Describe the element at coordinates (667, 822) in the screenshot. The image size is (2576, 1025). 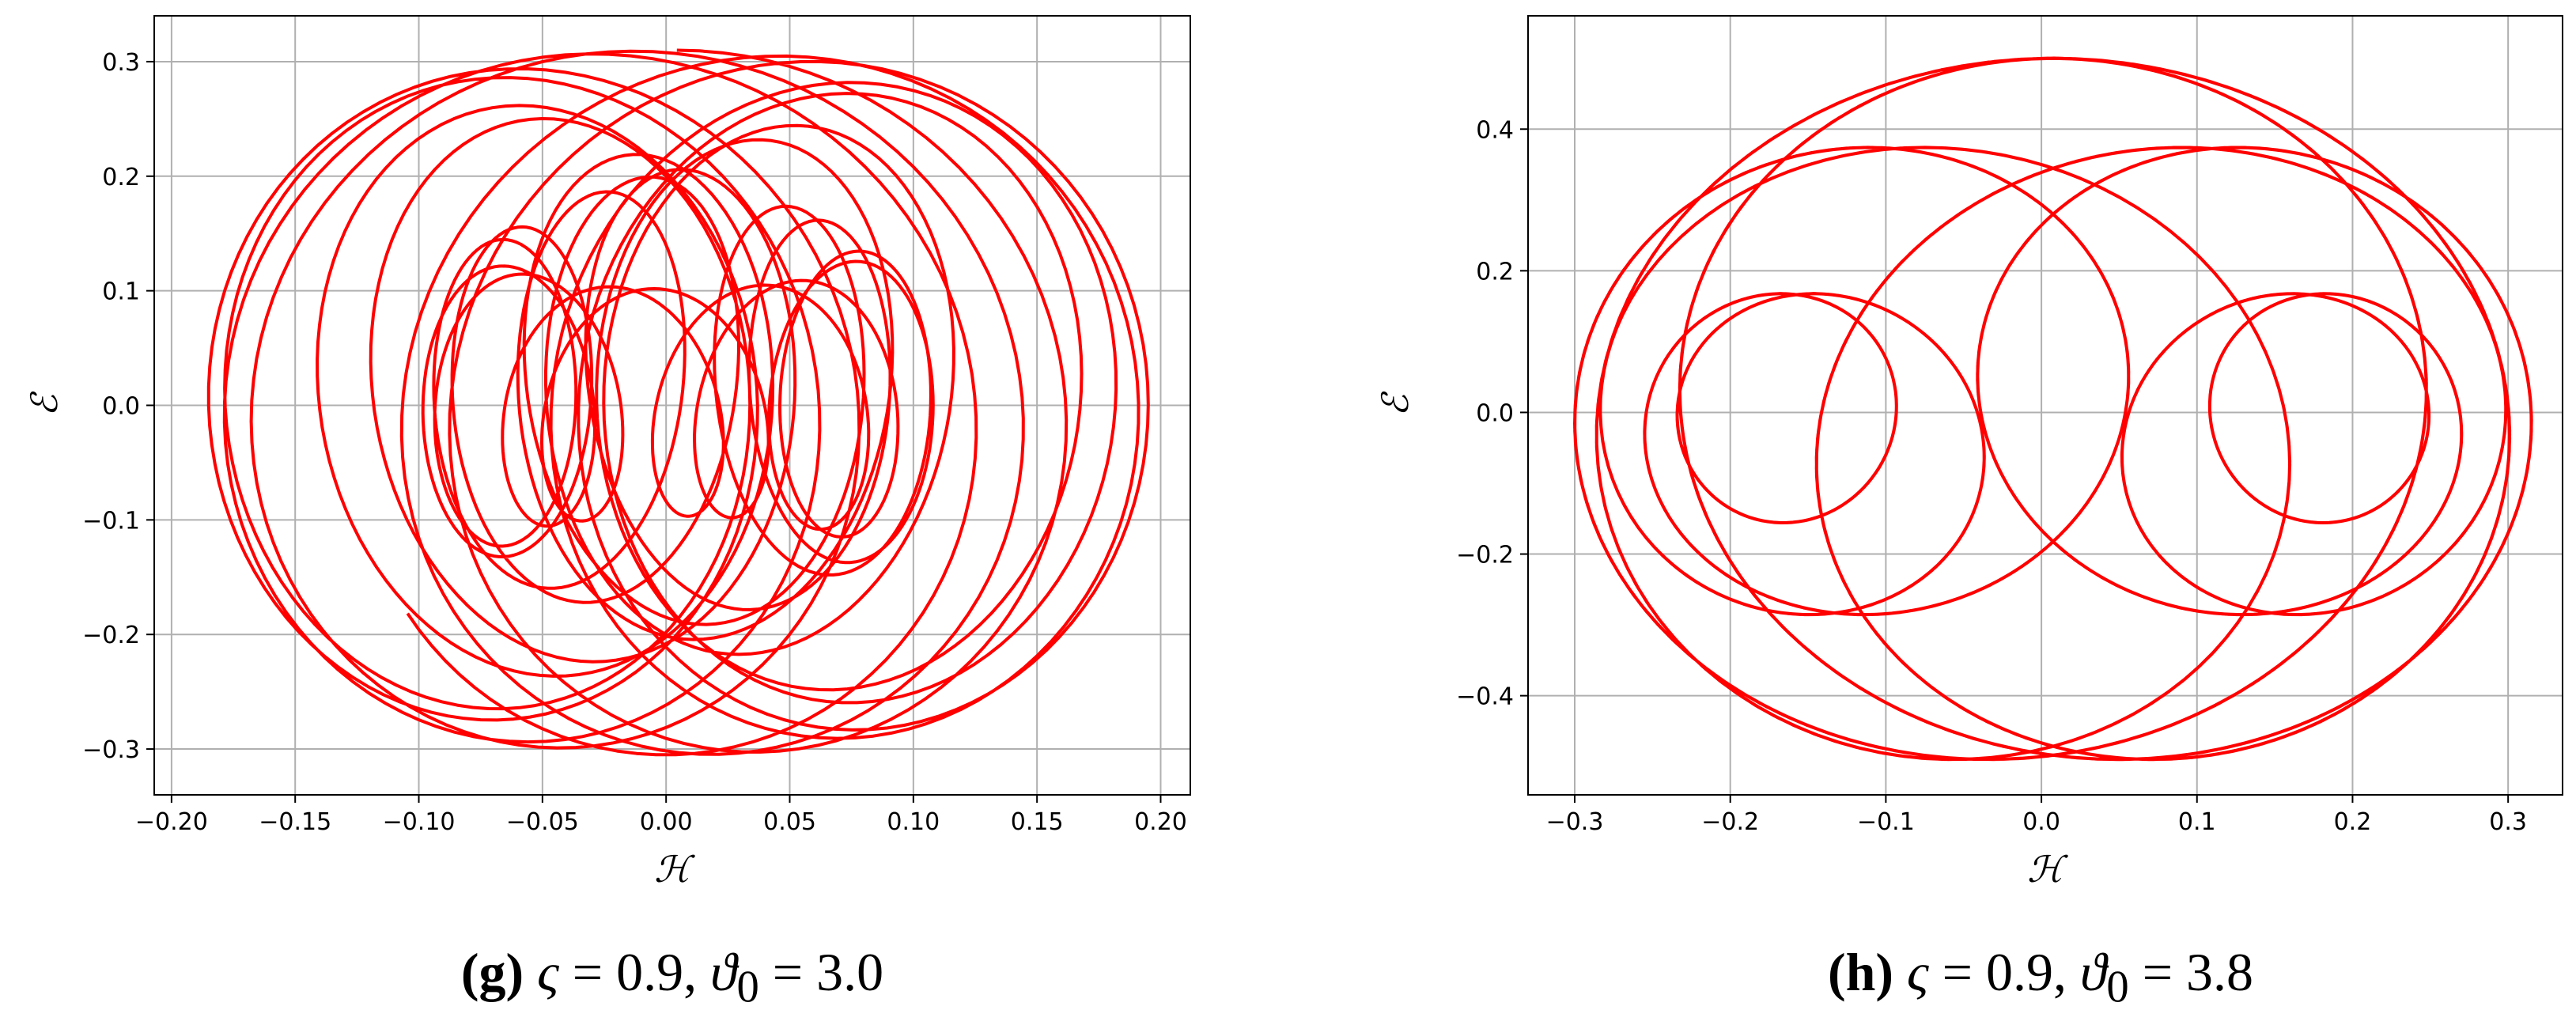
I see `x-tick-label: 0.00` at that location.